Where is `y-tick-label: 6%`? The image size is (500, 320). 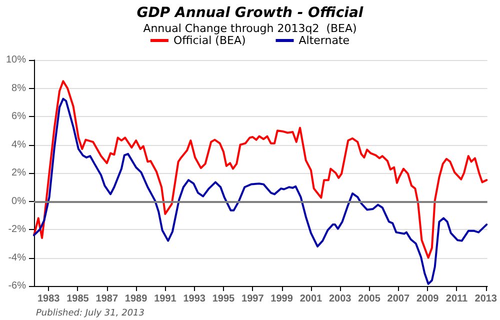
y-tick-label: 6% is located at coordinates (19, 116).